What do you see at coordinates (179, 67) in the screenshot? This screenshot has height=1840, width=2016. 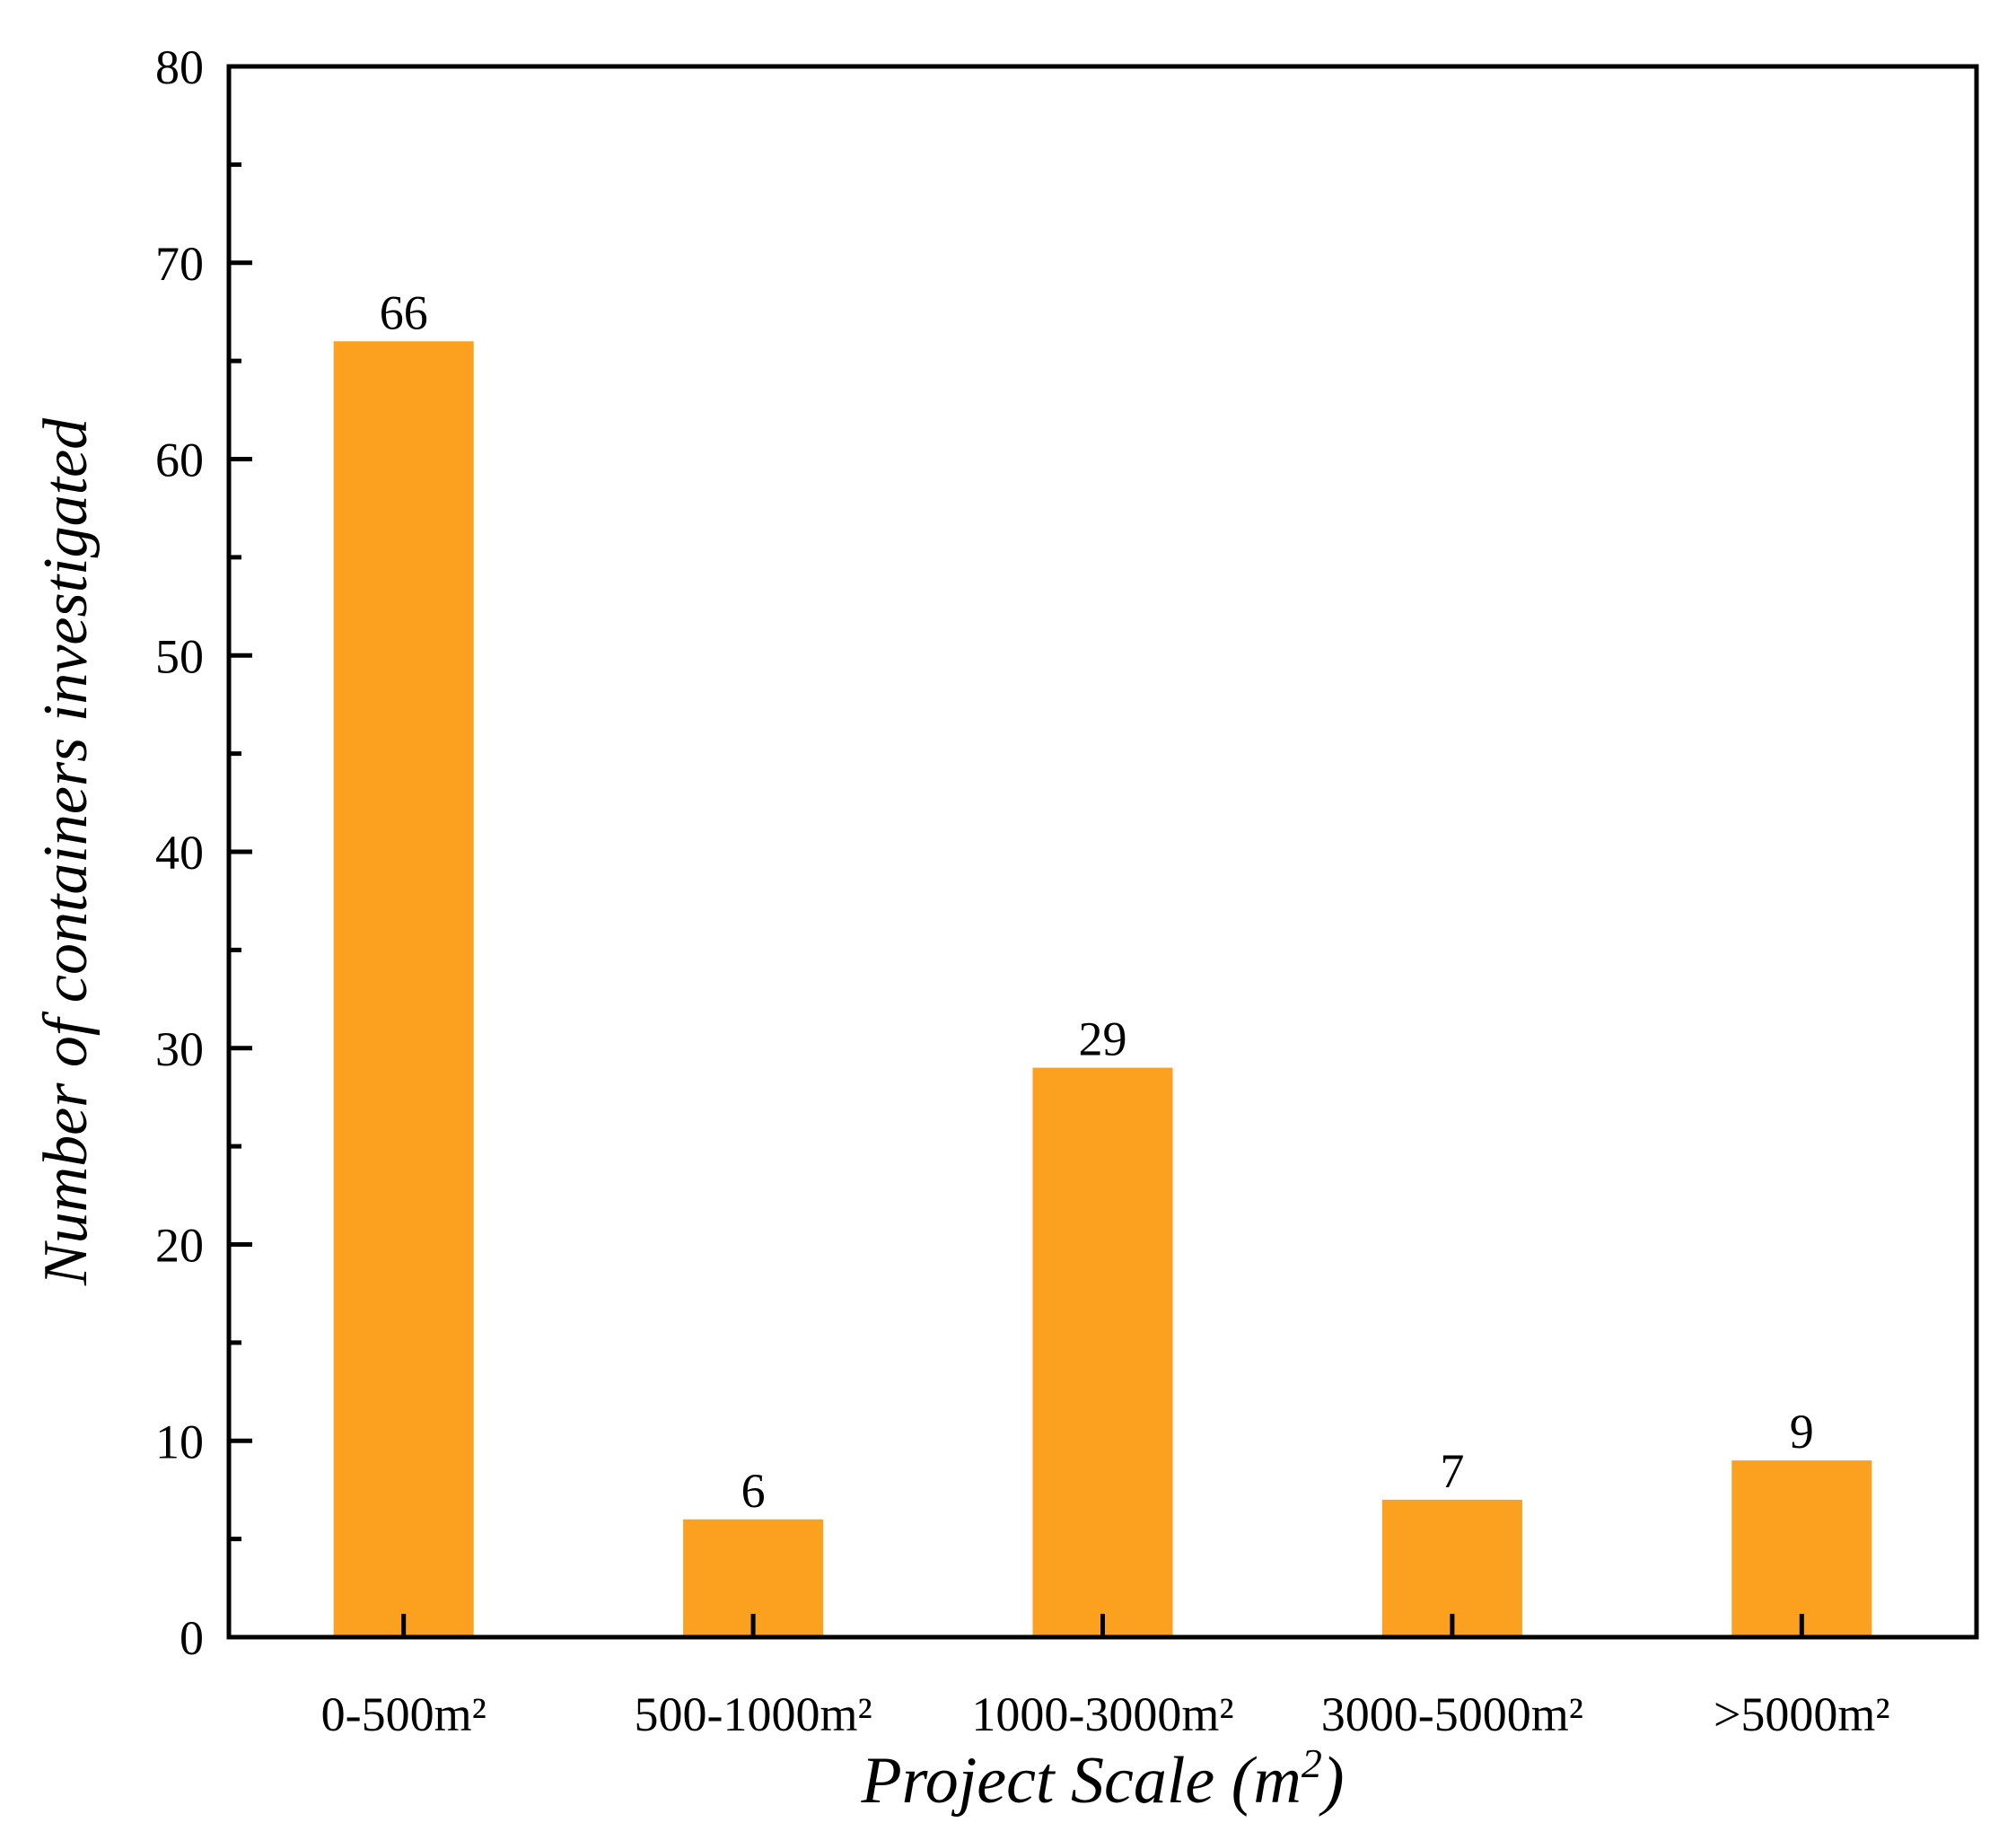 I see `y-tick-label-80: 80` at bounding box center [179, 67].